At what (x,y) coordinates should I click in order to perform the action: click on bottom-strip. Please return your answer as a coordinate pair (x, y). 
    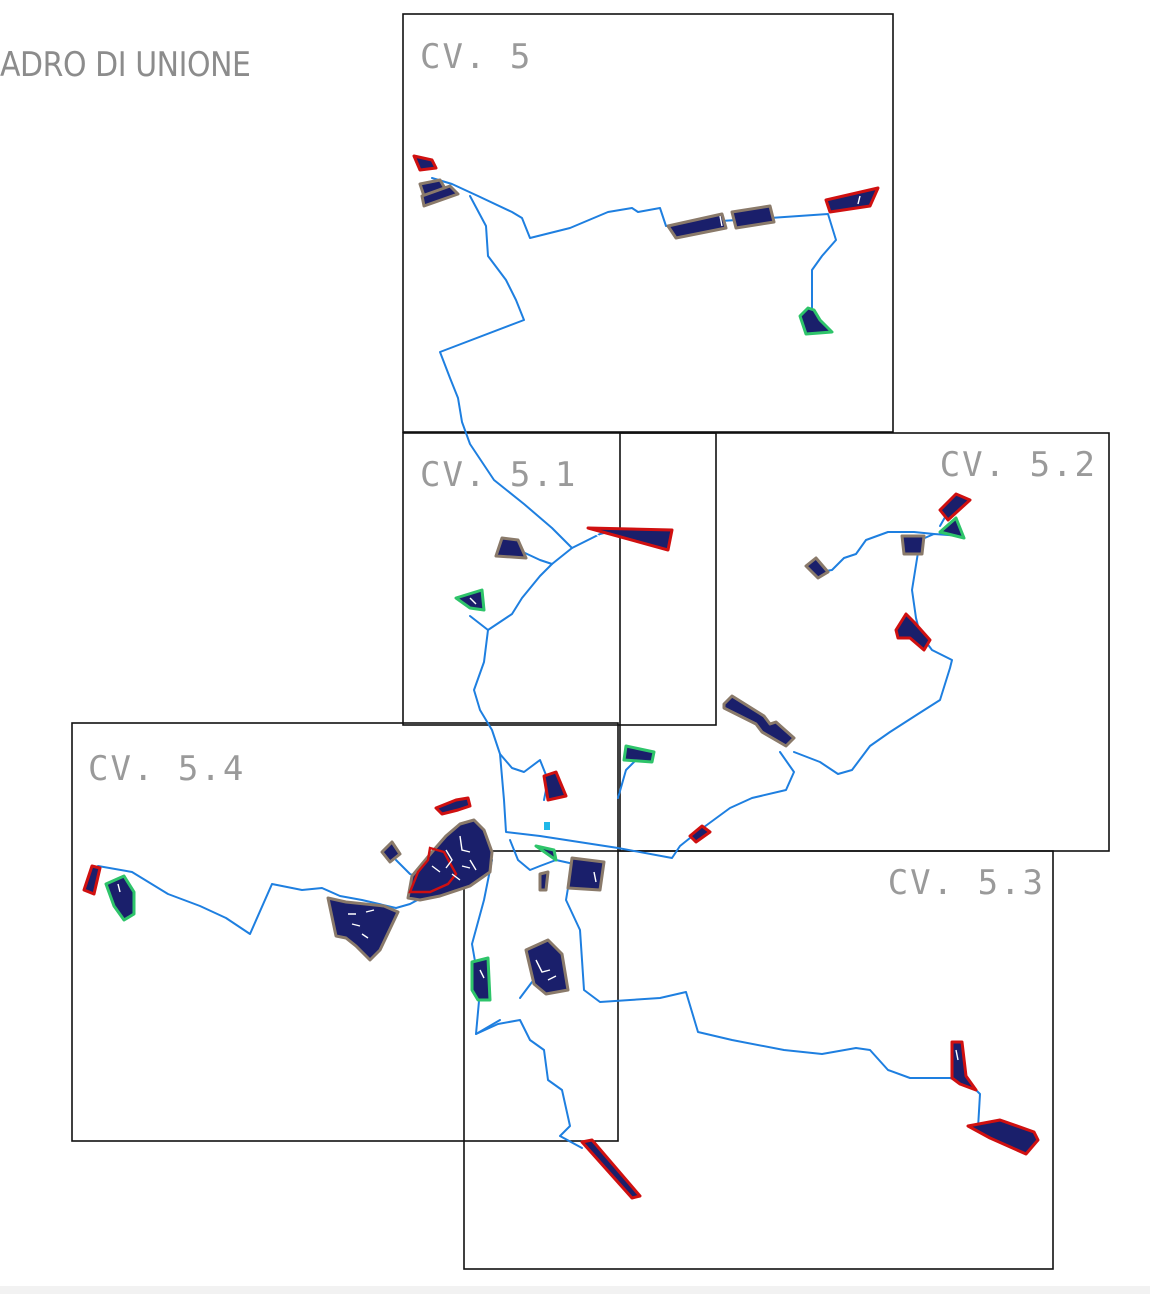
    Looking at the image, I should click on (575, 1290).